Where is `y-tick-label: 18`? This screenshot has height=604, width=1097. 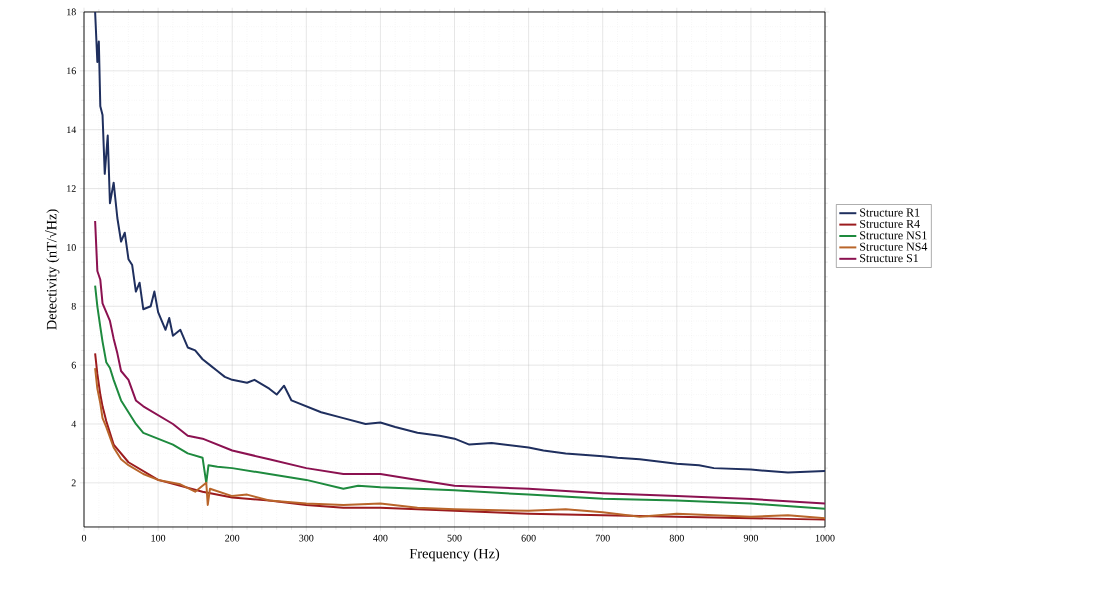
y-tick-label: 18 is located at coordinates (71, 12).